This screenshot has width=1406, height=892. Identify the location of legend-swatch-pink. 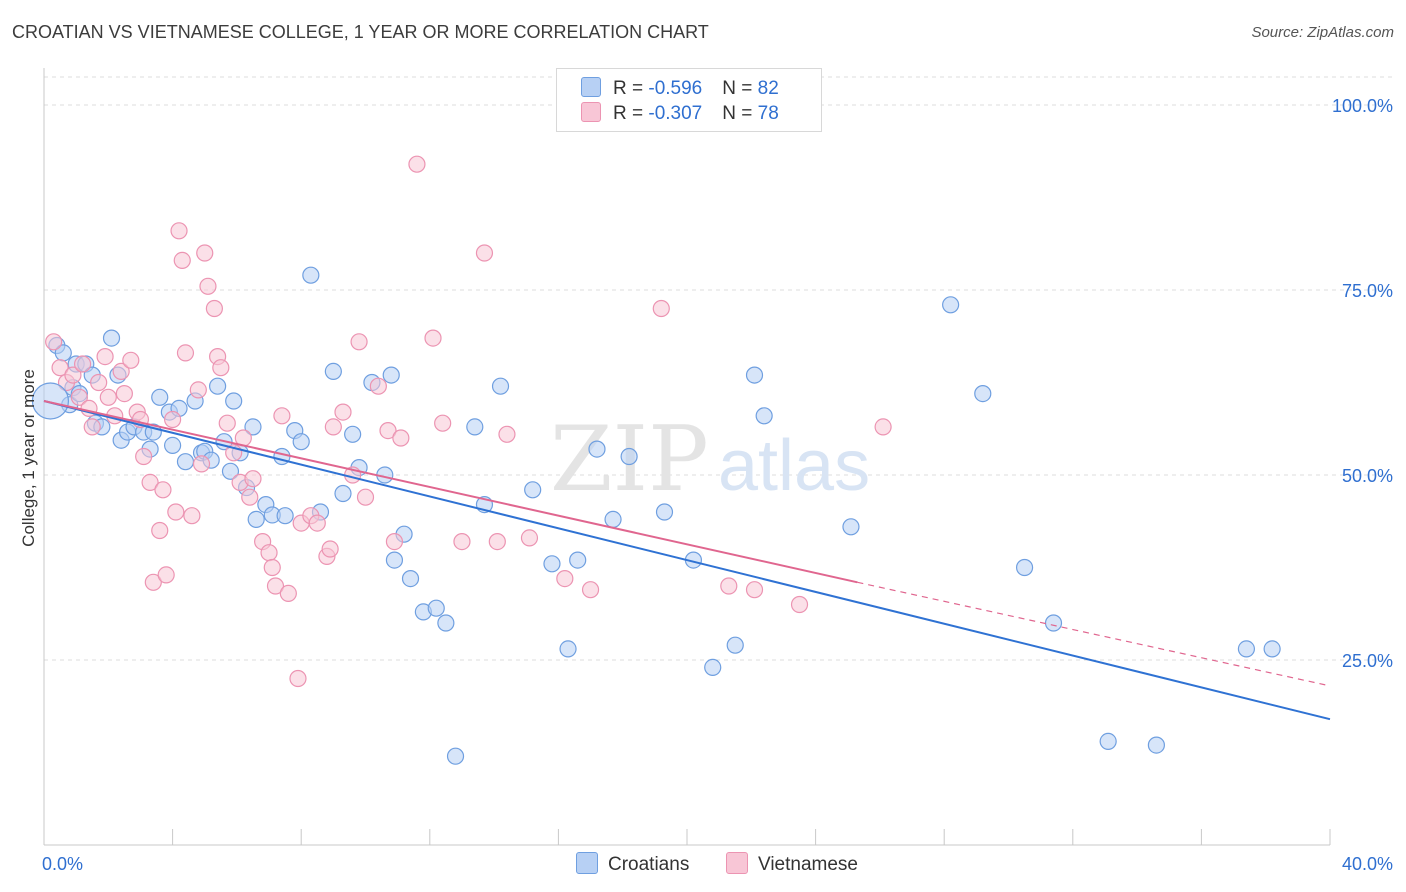
(591, 112).